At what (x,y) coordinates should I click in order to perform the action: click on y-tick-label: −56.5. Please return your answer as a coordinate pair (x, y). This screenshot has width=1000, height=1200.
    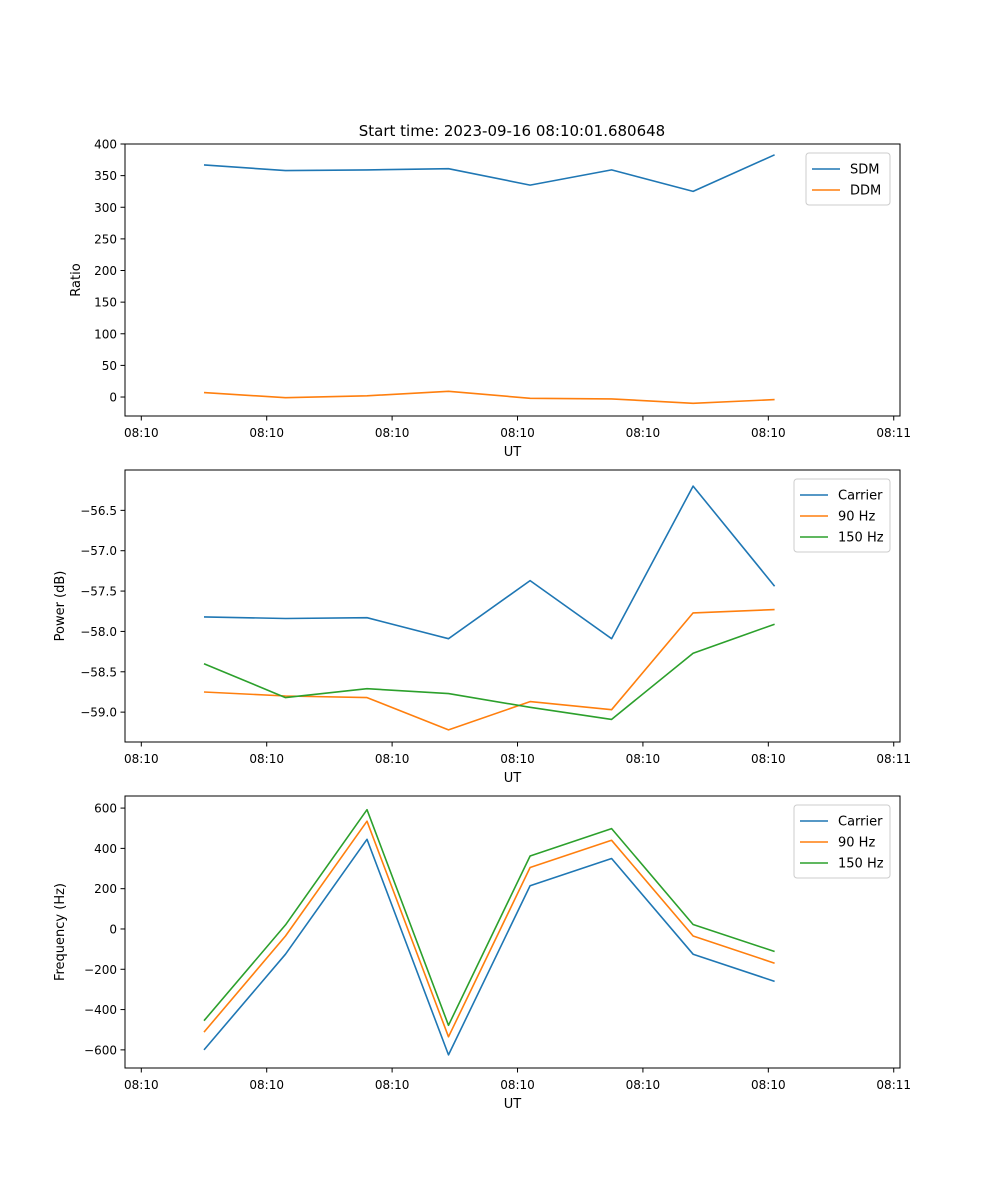
    Looking at the image, I should click on (98, 511).